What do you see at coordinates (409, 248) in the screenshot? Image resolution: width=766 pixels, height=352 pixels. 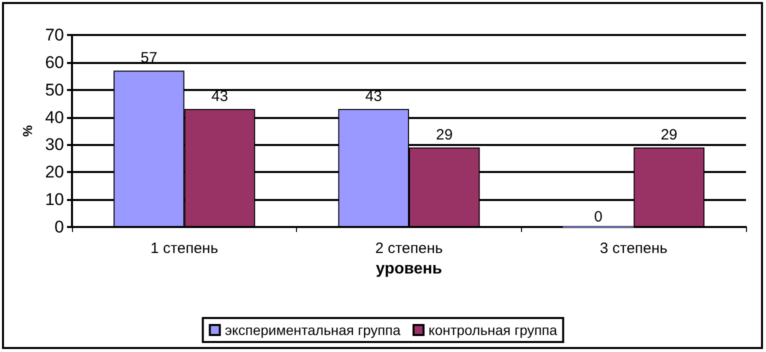 I see `x-tick-label: 2 степень` at bounding box center [409, 248].